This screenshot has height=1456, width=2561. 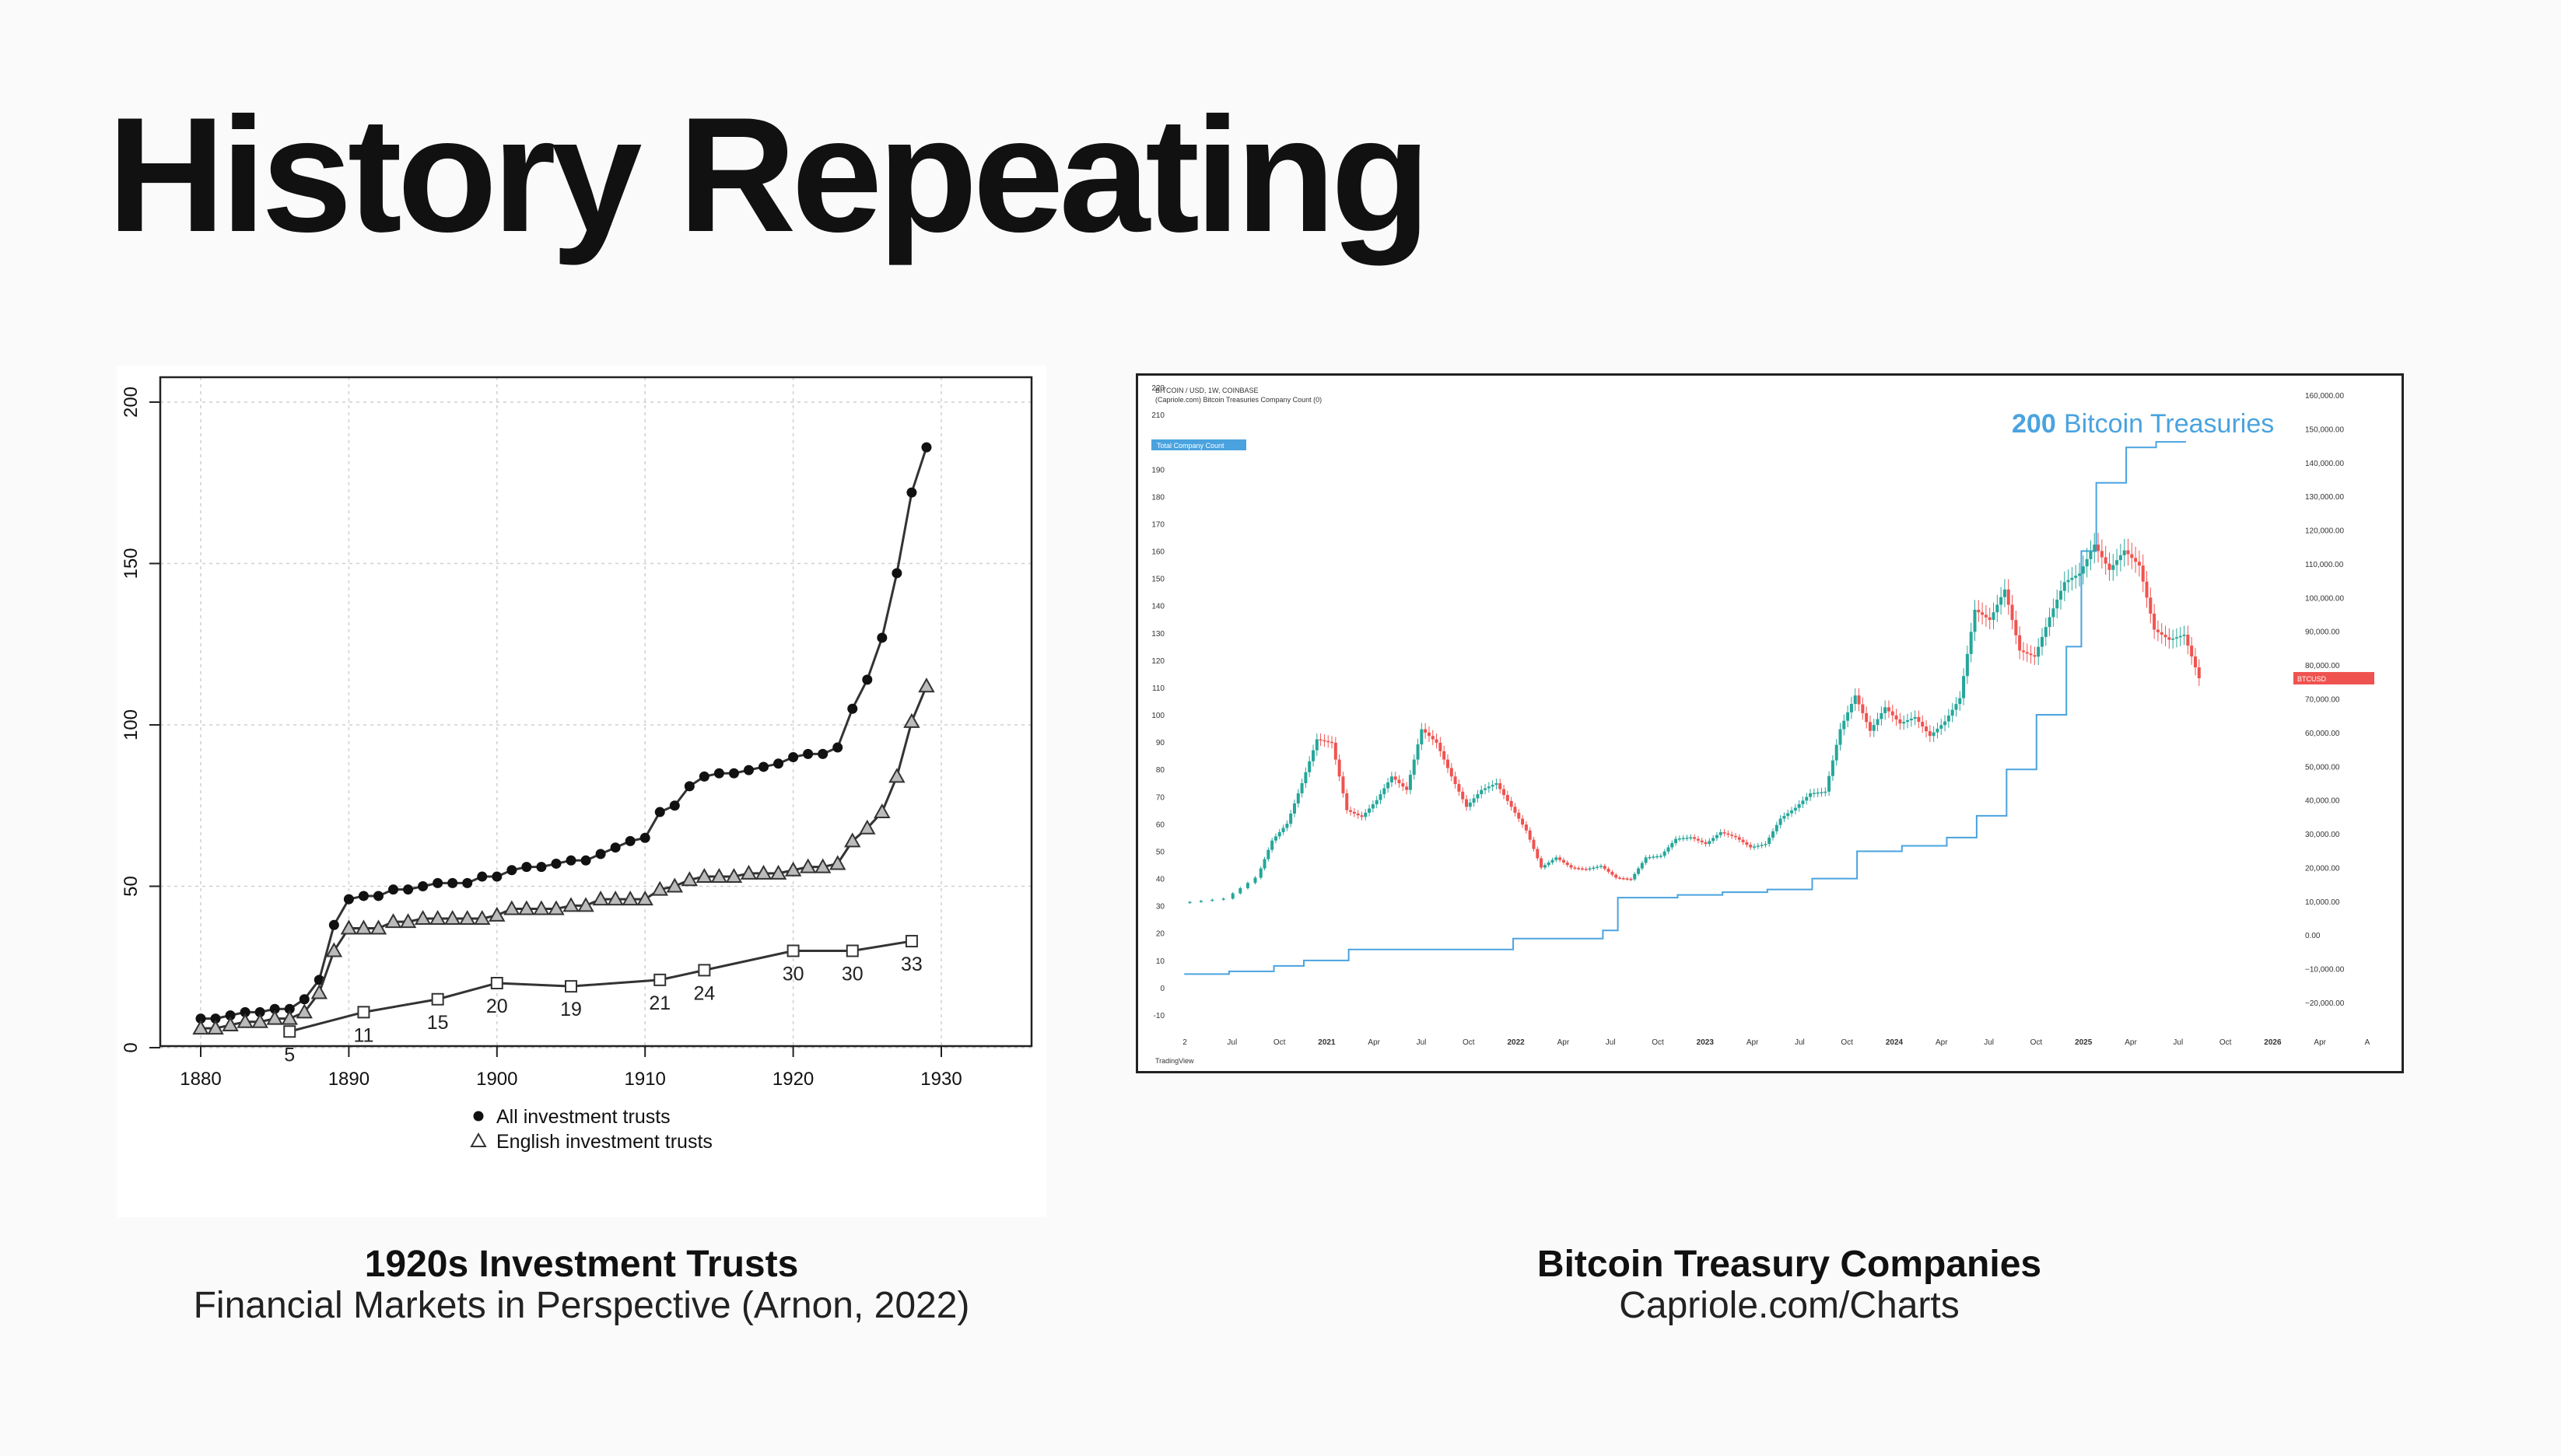 I want to click on data-label: 5, so click(x=290, y=1055).